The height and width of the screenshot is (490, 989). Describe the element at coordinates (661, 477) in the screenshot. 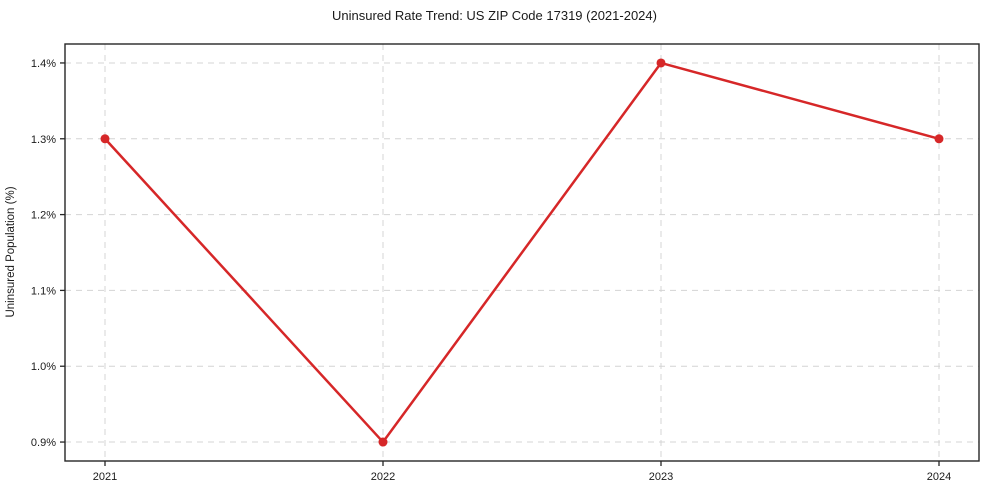

I see `x-tick-label: 2023` at that location.